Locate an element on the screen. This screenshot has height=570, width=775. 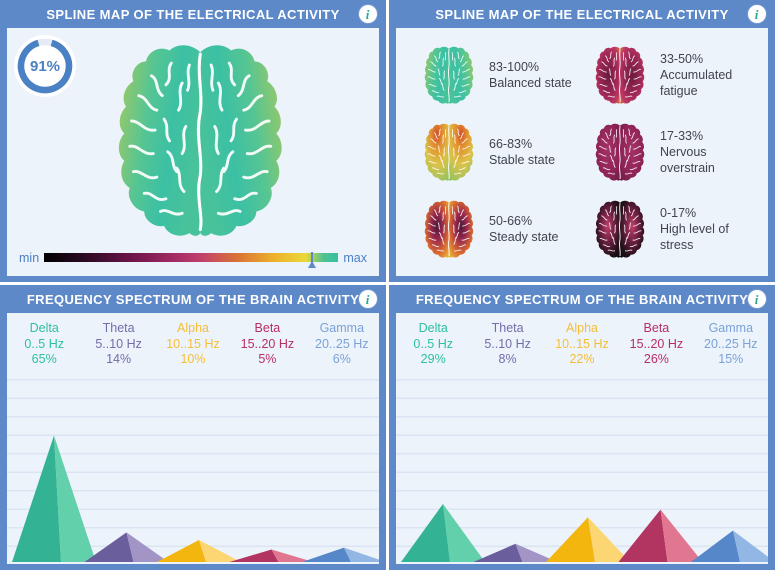
legend-item-stress: 0-17% High level of stress is located at coordinates (678, 229).